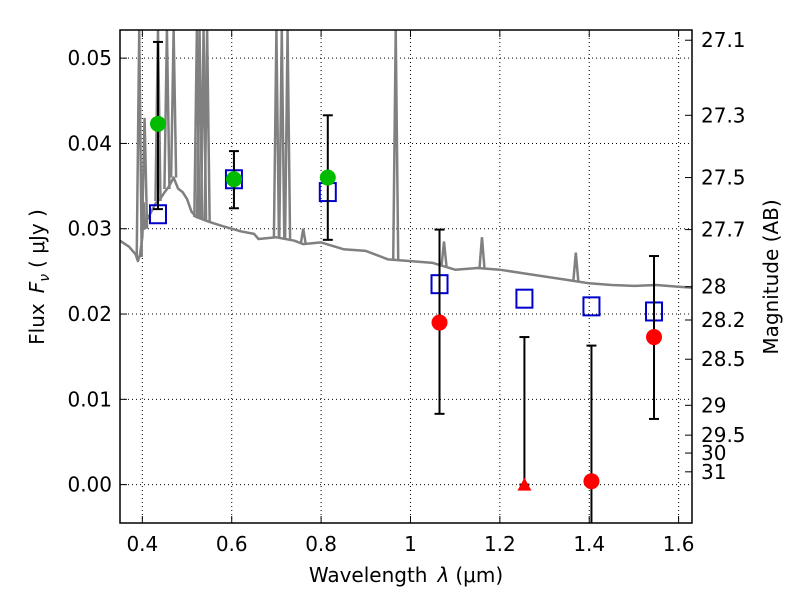 The image size is (800, 600). I want to click on y-tick-label: 0.00, so click(89, 485).